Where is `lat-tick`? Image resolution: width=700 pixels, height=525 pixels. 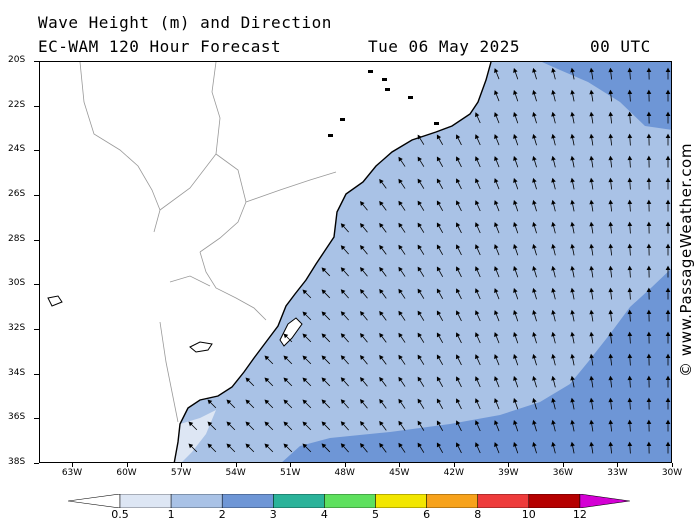 lat-tick is located at coordinates (36, 61).